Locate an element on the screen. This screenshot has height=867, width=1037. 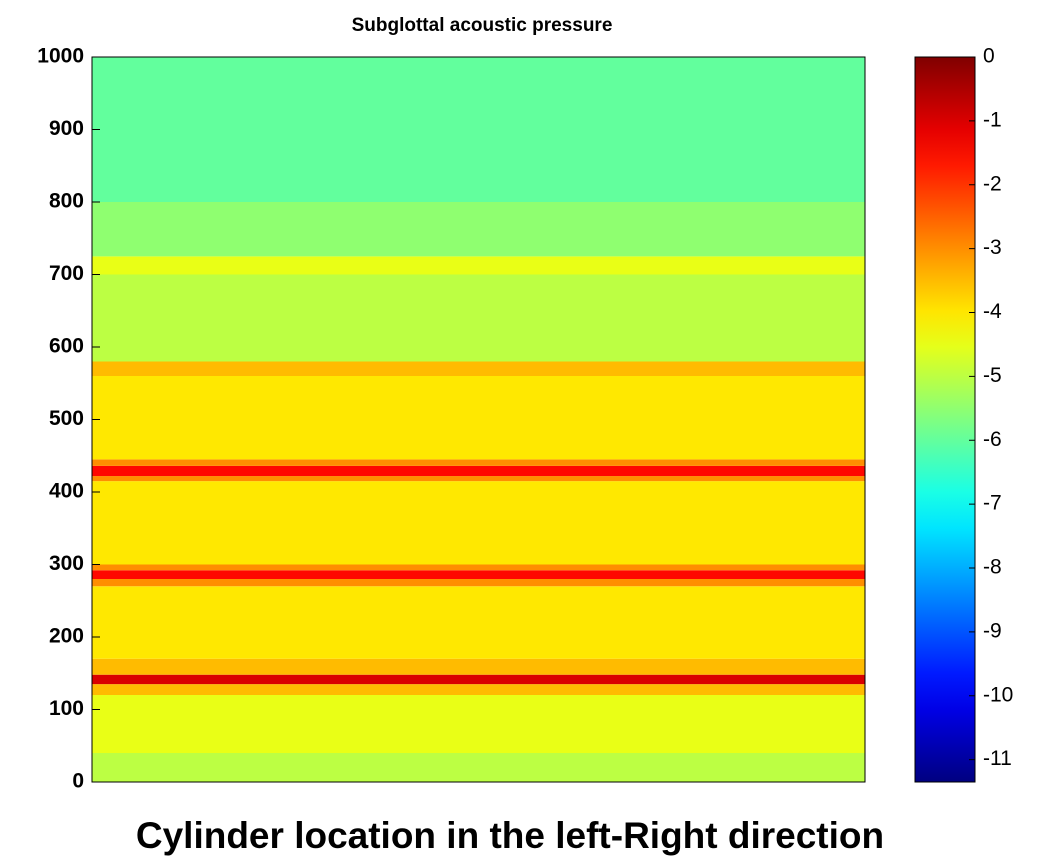
colorbar-tick-label: -6 is located at coordinates (992, 439).